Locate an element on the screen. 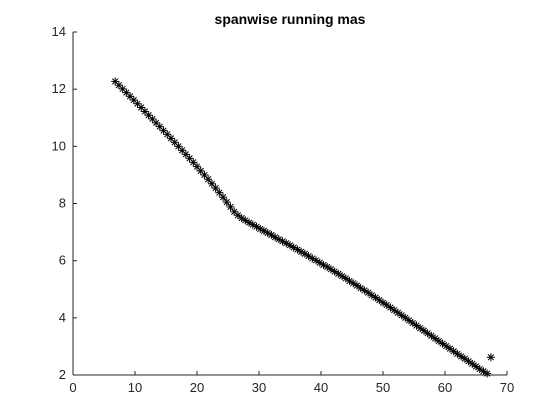 The height and width of the screenshot is (420, 560). y-tick-label: 10 is located at coordinates (59, 145).